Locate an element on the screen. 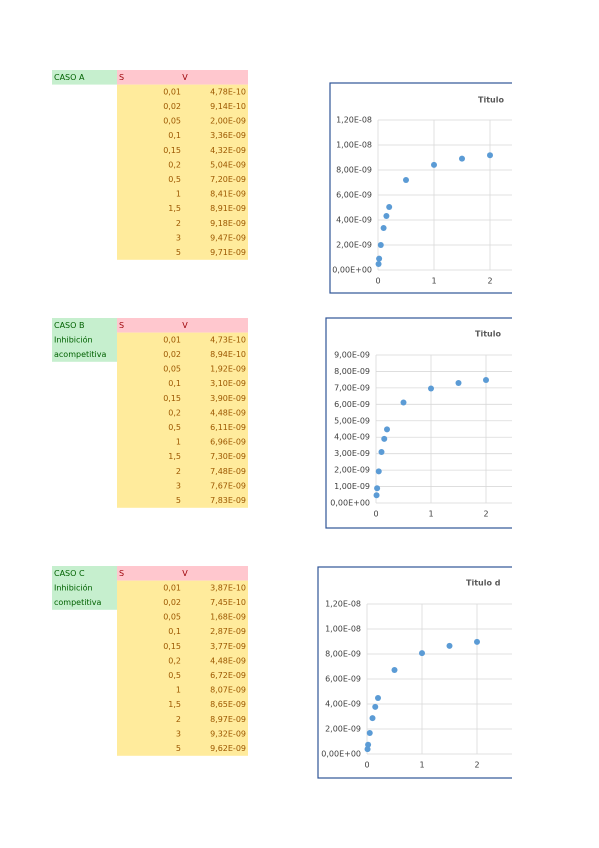 This screenshot has width=599, height=848. cell-v: 7,45E-10 is located at coordinates (228, 602).